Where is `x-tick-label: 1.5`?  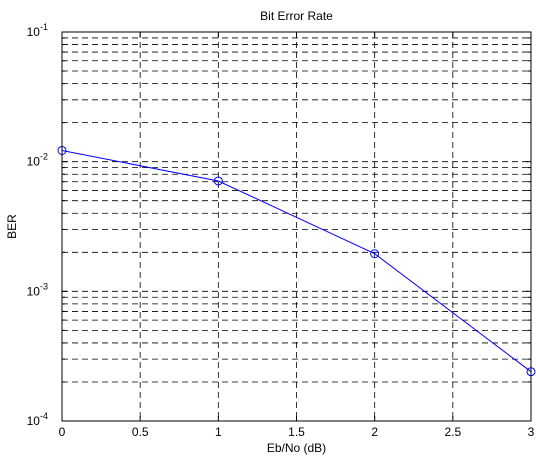
x-tick-label: 1.5 is located at coordinates (296, 432).